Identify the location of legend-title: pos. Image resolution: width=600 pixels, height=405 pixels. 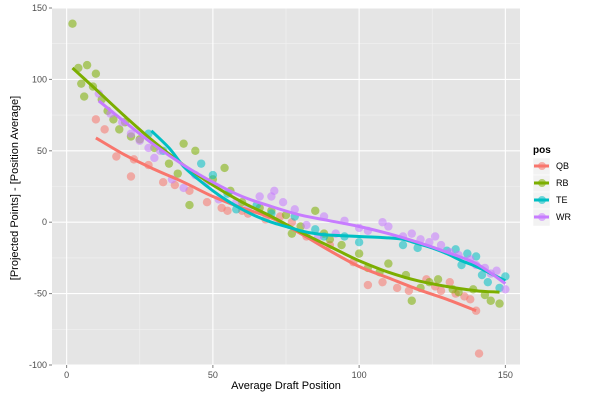
(542, 150).